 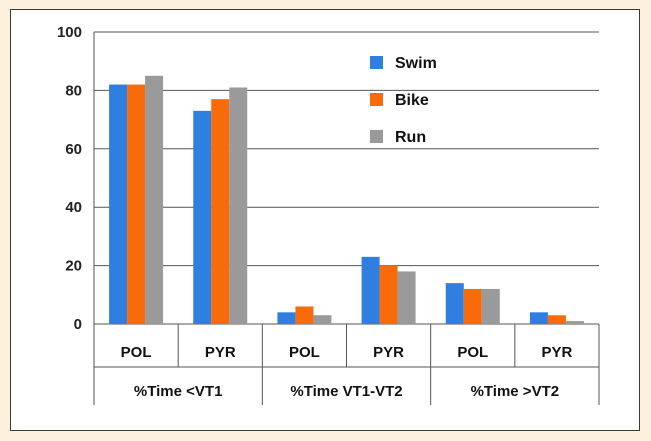 I want to click on legend-swatch-swim, so click(x=376, y=62).